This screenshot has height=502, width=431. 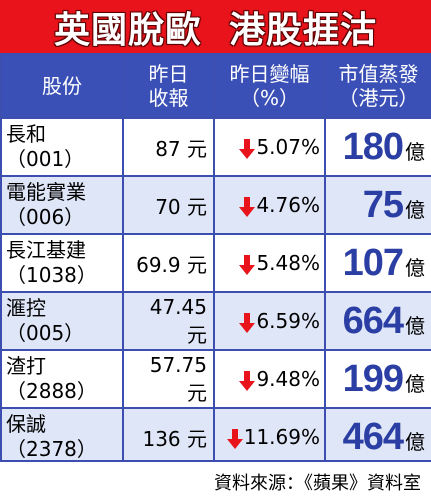 I want to click on page-title: 英國脫歐 港股捱沽, so click(x=215, y=30).